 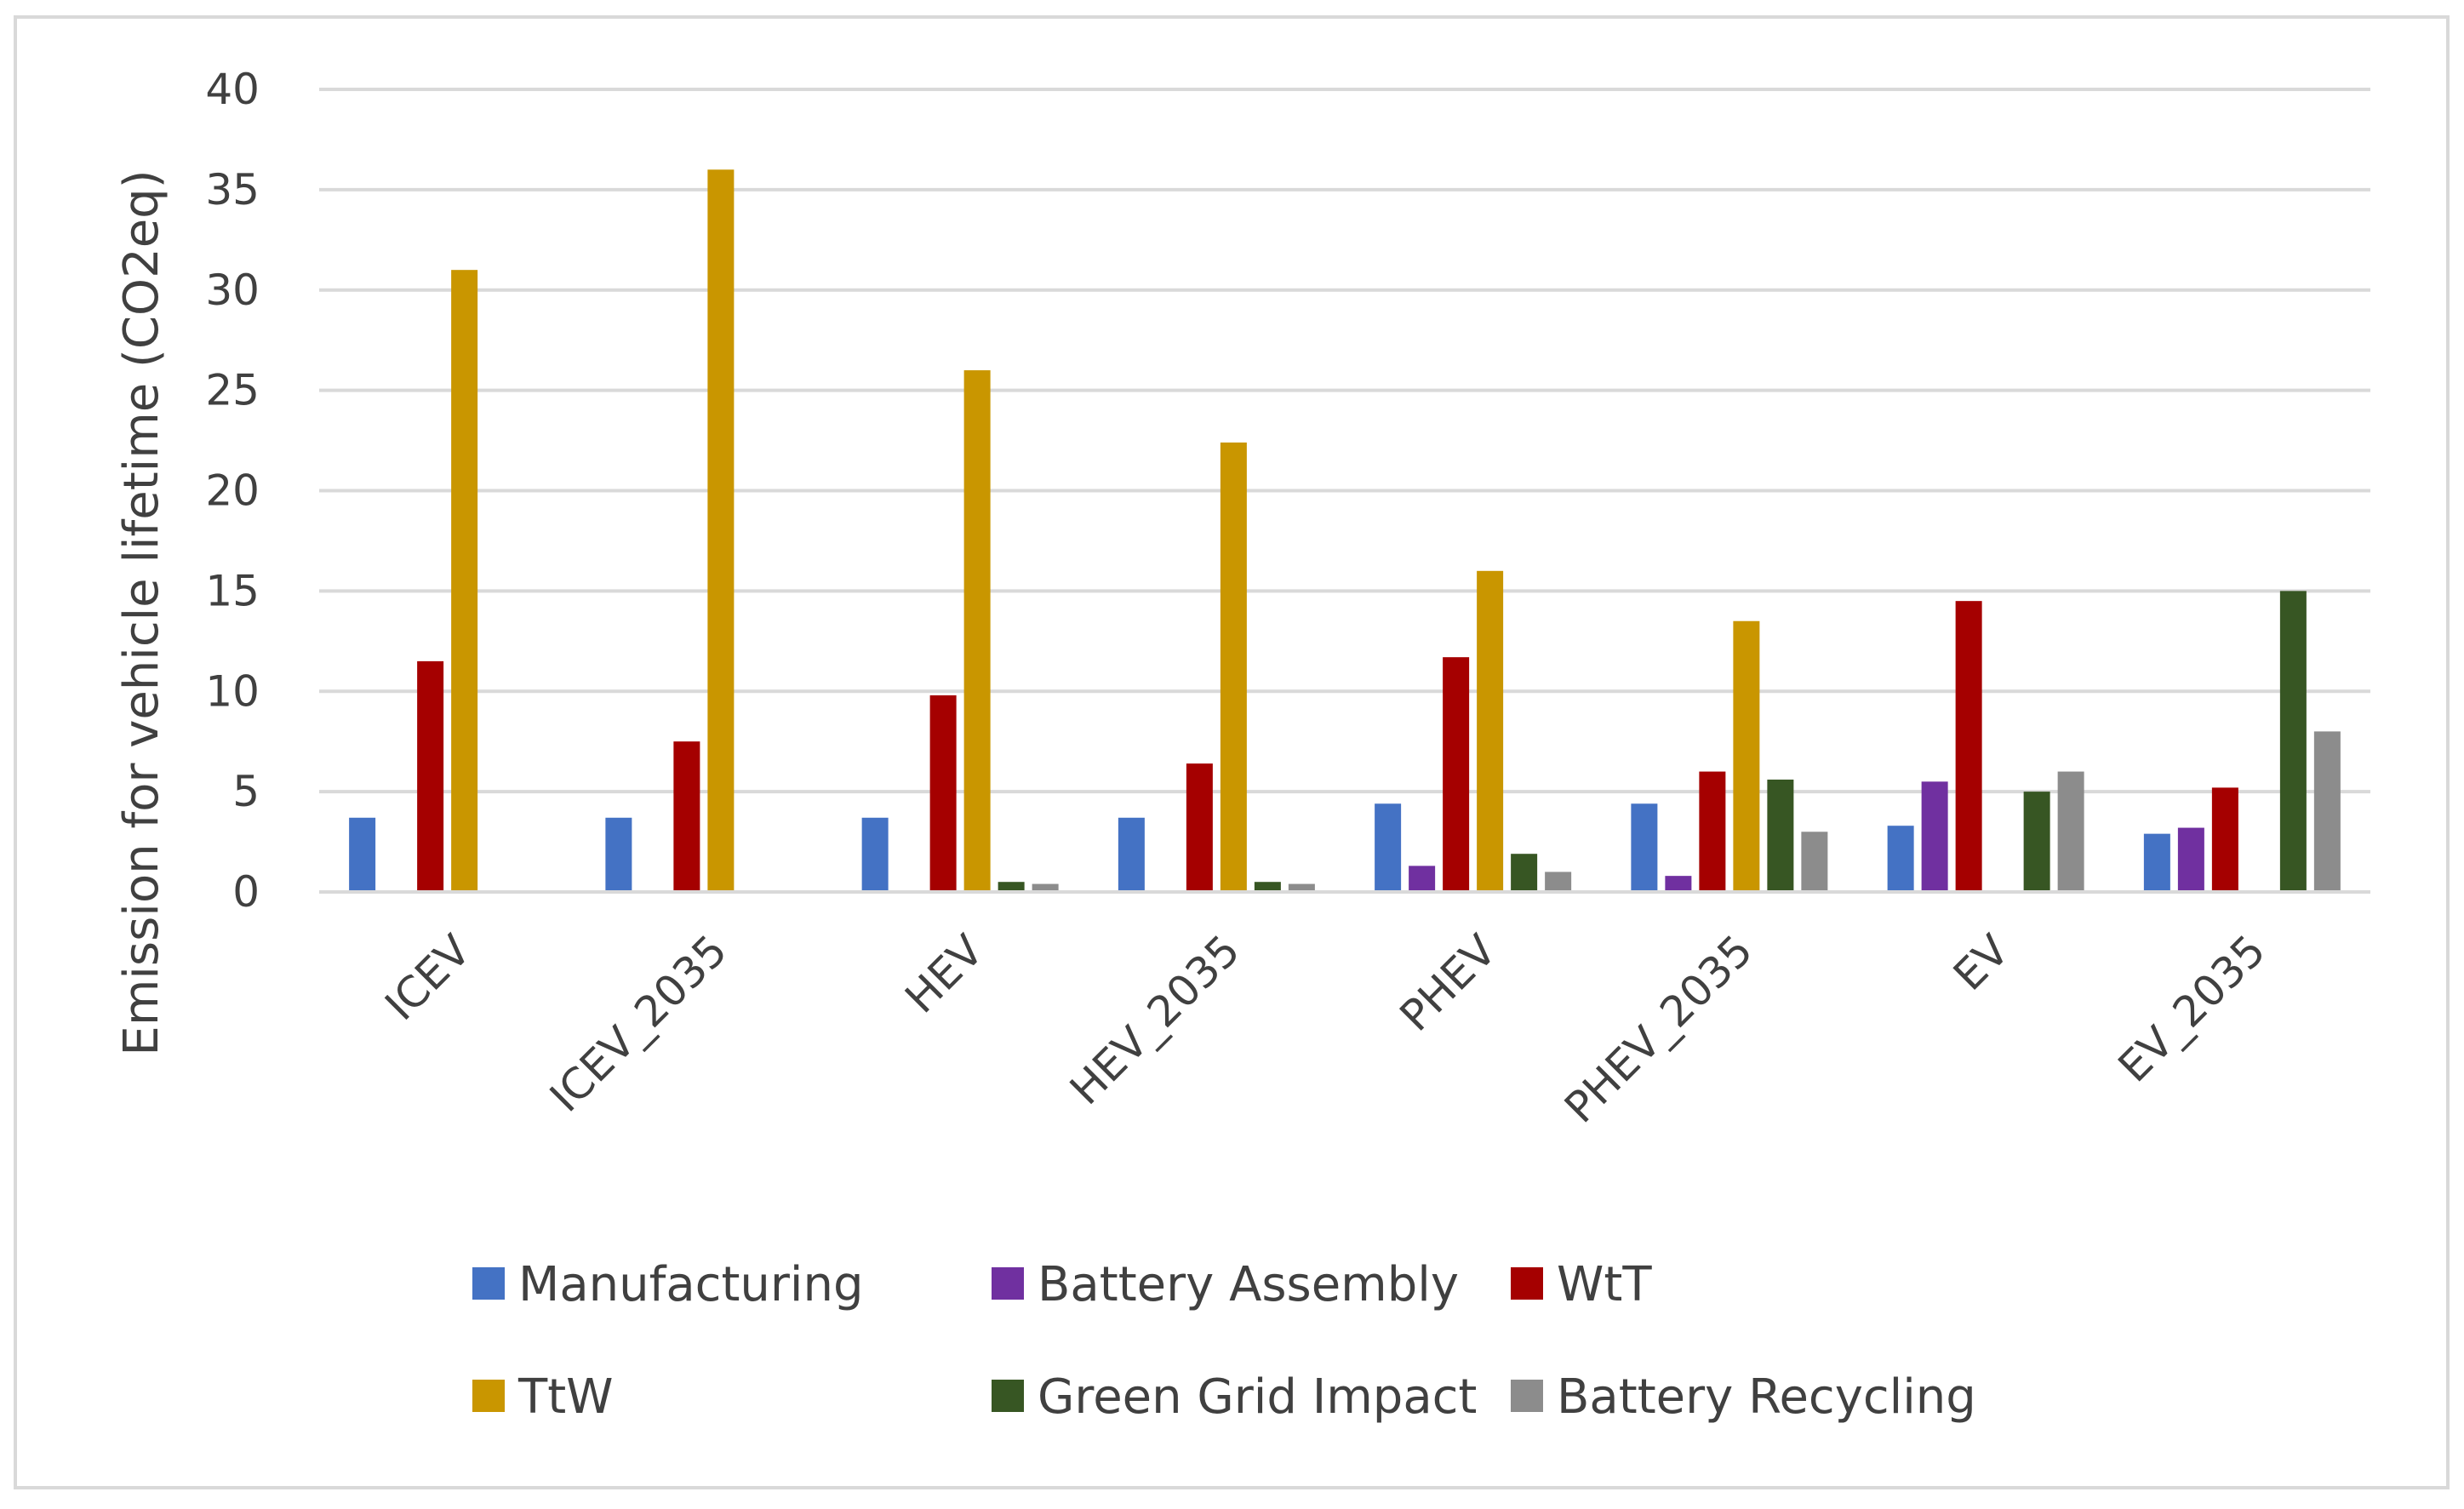 I want to click on bar-green-grid-impact-phev, so click(x=1524, y=873).